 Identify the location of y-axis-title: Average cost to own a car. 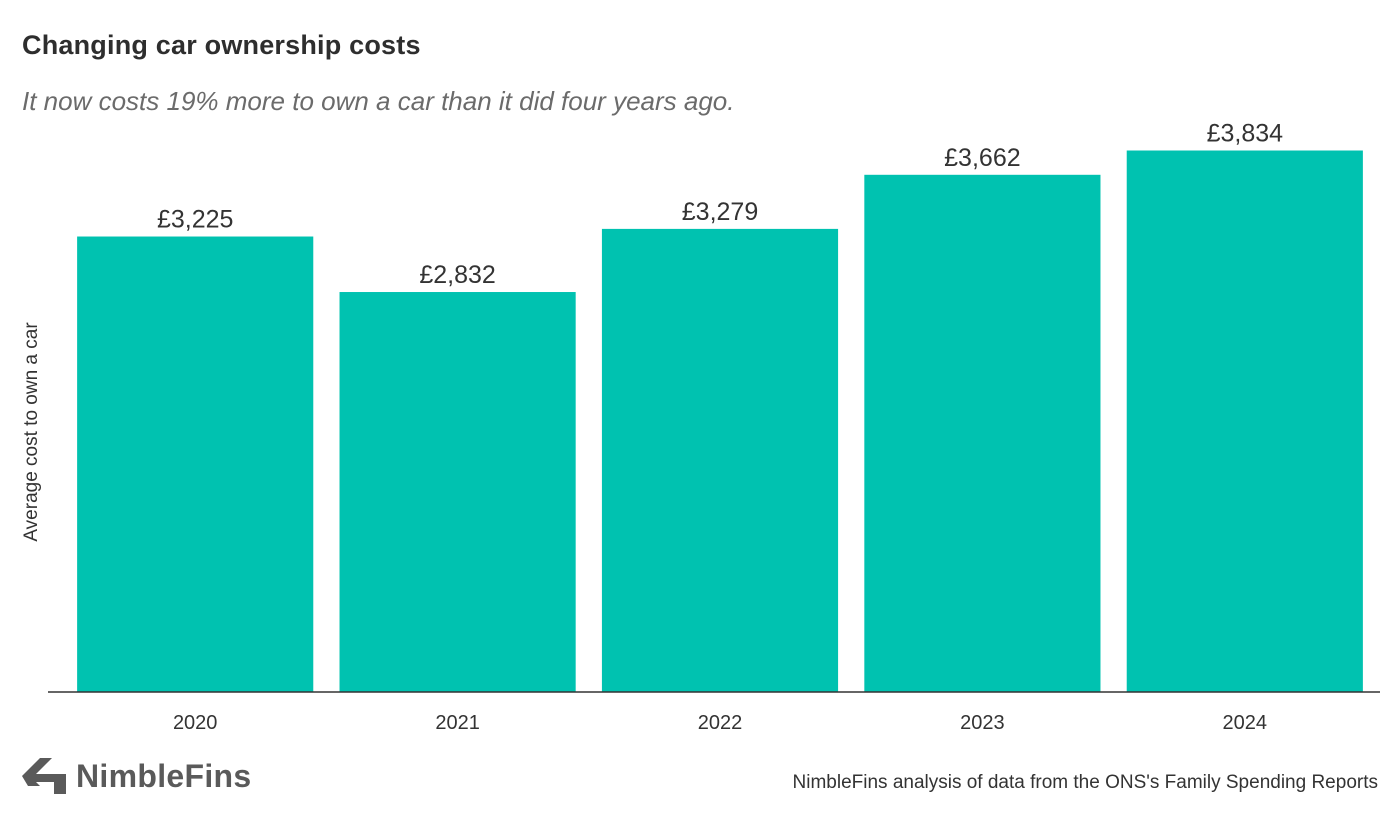
(31, 432).